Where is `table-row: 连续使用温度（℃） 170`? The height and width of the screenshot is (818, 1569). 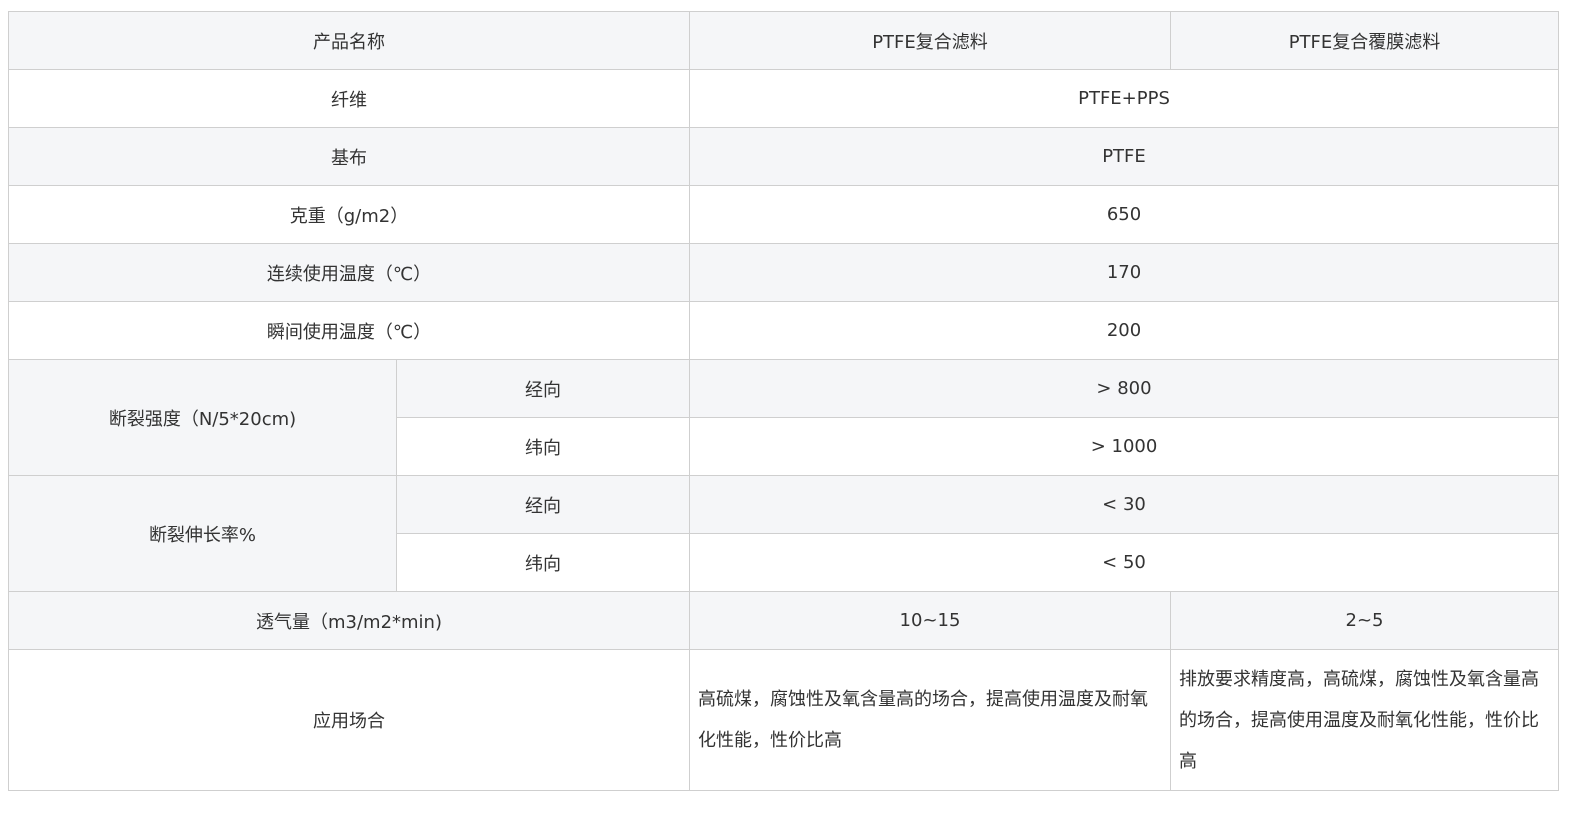 table-row: 连续使用温度（℃） 170 is located at coordinates (783, 272).